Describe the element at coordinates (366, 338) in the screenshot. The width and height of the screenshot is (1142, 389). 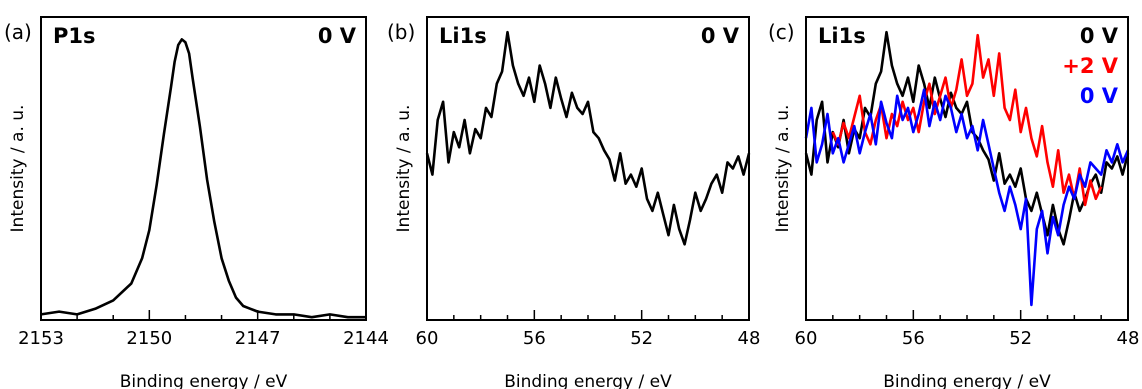
I see `x-tick-label: 2144` at that location.